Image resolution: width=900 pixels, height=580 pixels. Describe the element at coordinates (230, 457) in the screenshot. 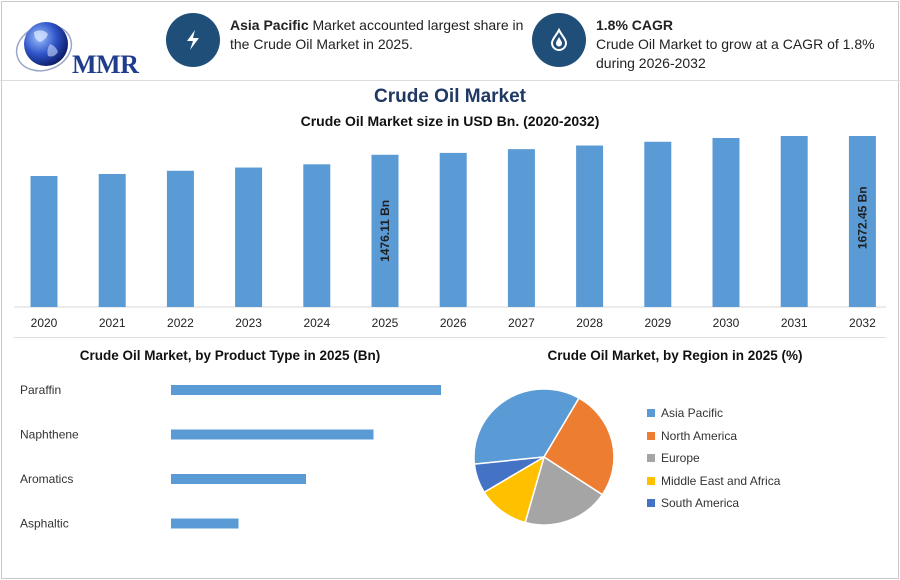

I see `product-type-bar-chart: Paraffin Naphthene Aromatics Asphaltic` at that location.